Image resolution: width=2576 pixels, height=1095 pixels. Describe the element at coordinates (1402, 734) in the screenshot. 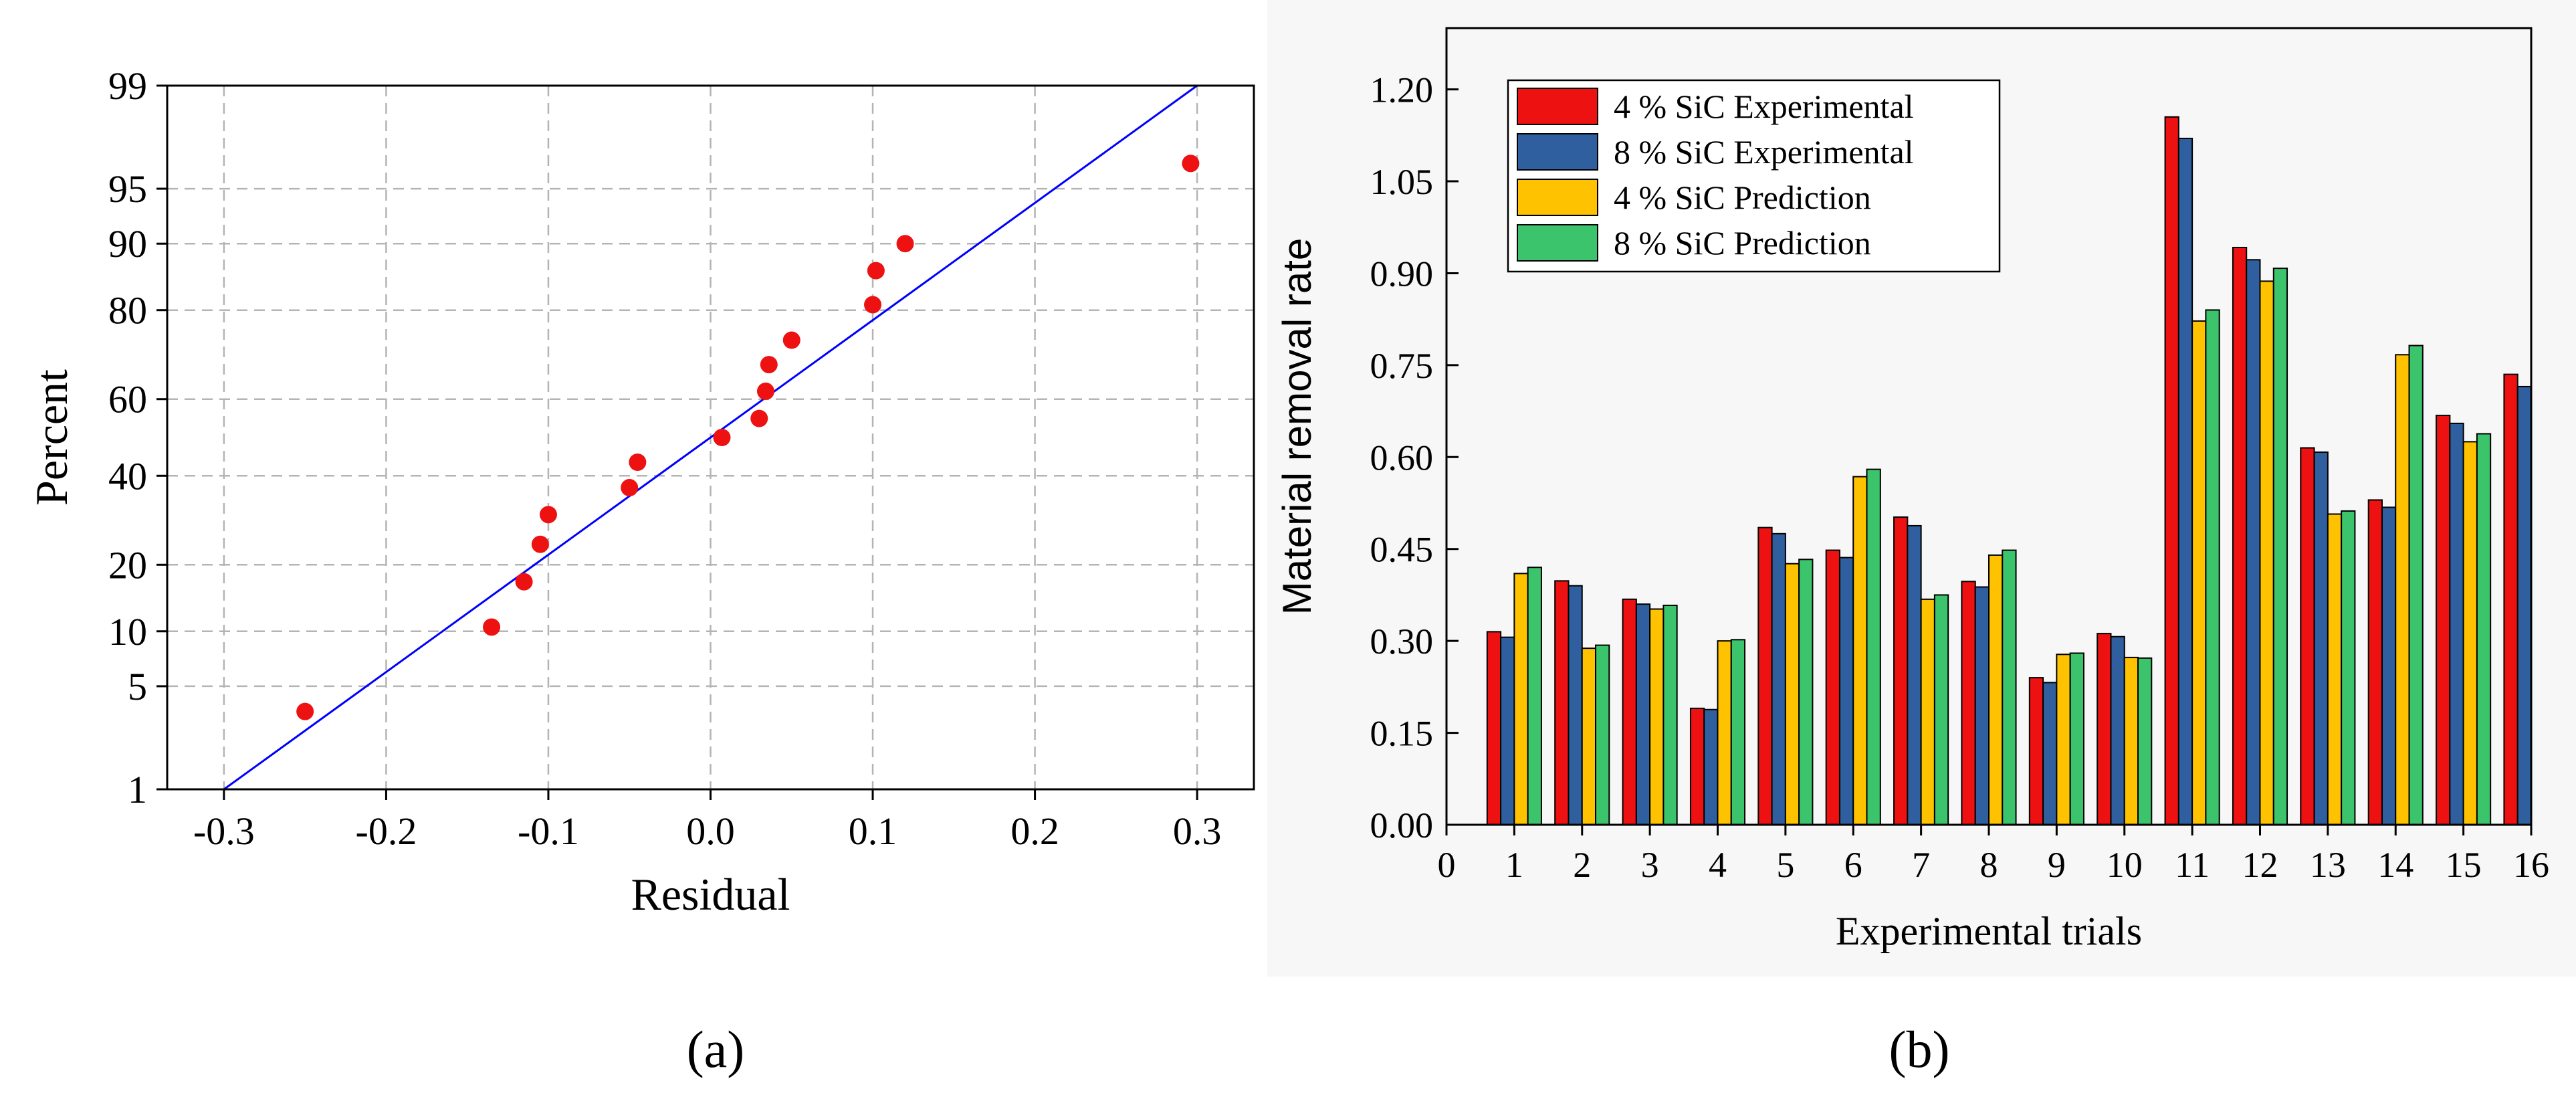

I see `y-tick-label: 0.15` at that location.